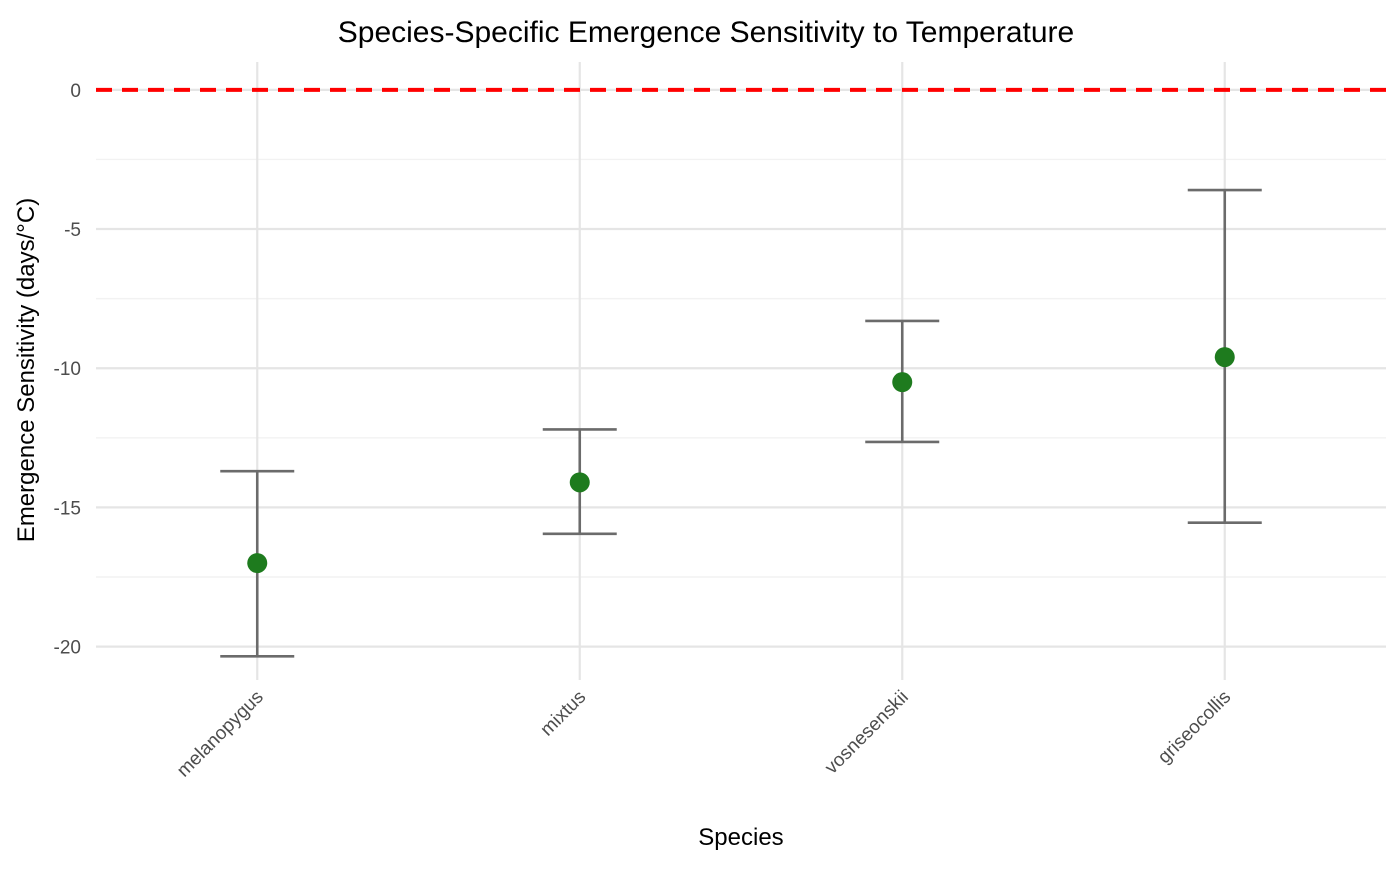 This screenshot has height=870, width=1400. What do you see at coordinates (220, 734) in the screenshot?
I see `x-tick-label-melanopygus: melanopygus` at bounding box center [220, 734].